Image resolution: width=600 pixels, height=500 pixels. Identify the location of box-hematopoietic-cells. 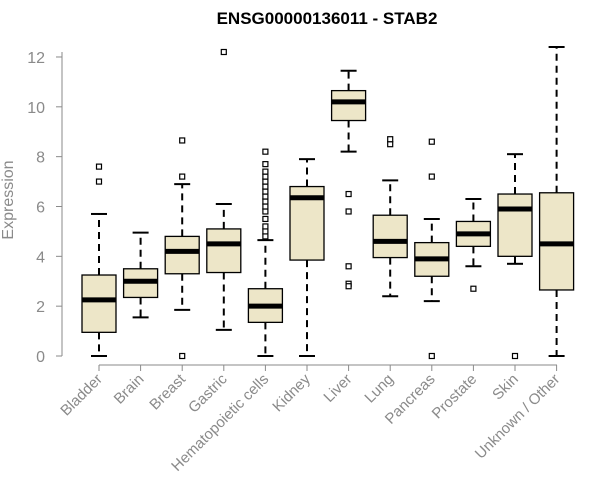
(265, 252).